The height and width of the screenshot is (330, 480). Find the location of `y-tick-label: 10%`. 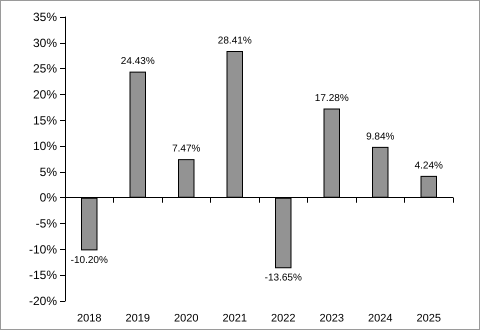

y-tick-label: 10% is located at coordinates (45, 146).